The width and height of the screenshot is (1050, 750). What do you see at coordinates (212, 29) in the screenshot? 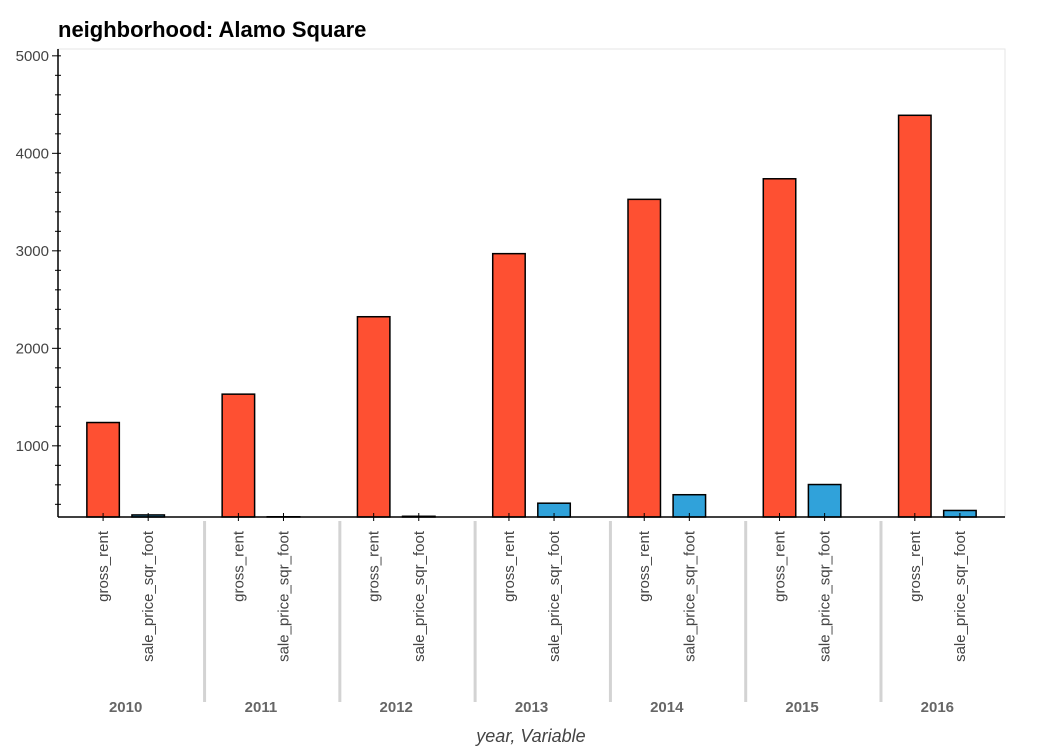
I see `chart-title: neighborhood: Alamo Square` at bounding box center [212, 29].